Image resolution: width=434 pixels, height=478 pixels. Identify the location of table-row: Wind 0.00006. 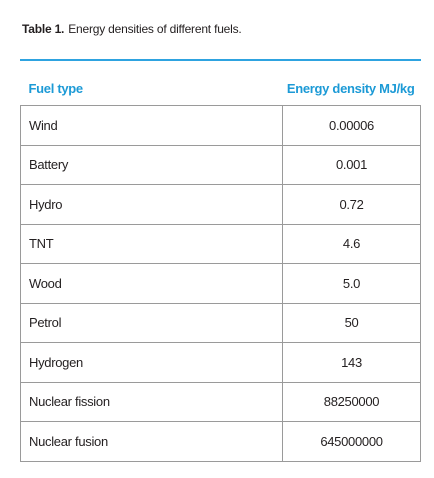
(220, 125).